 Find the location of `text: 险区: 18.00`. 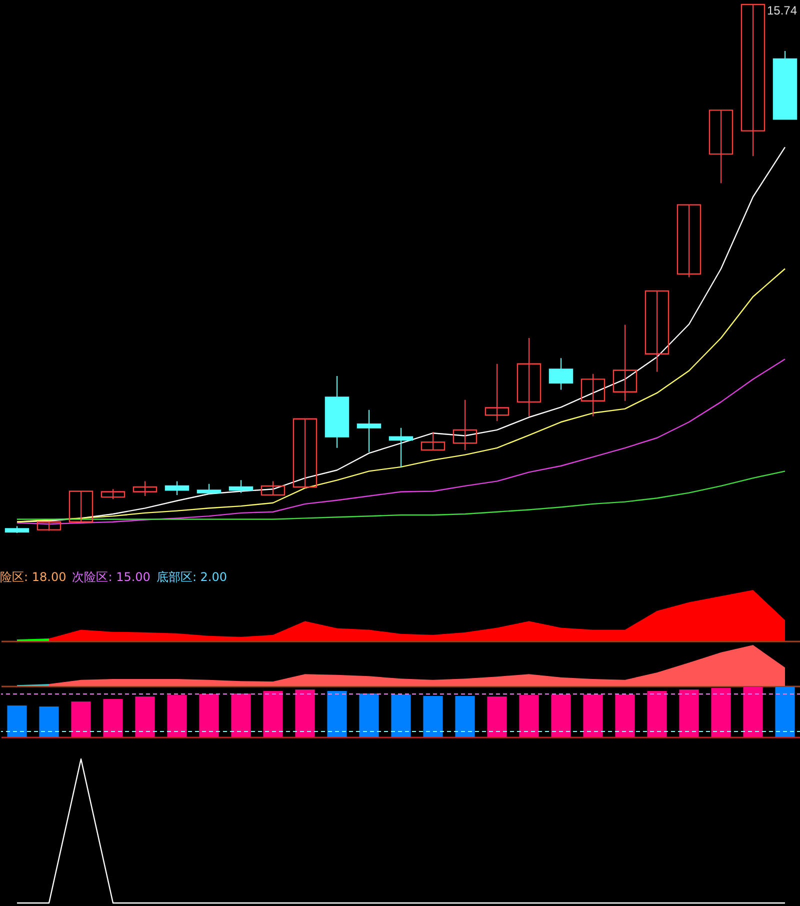

text: 险区: 18.00 is located at coordinates (33, 577).